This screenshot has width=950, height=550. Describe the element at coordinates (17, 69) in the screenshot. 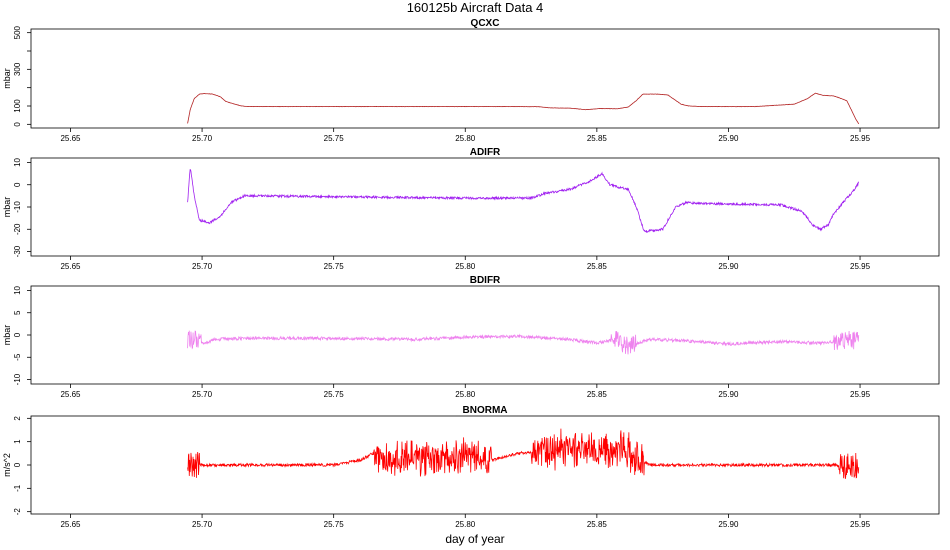

I see `y-tick-label: 300` at that location.